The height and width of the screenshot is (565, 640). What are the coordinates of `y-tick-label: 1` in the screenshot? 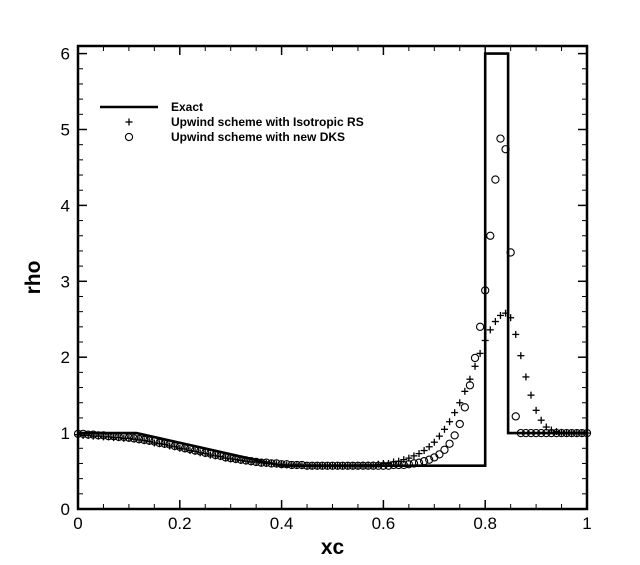 It's located at (65, 433).